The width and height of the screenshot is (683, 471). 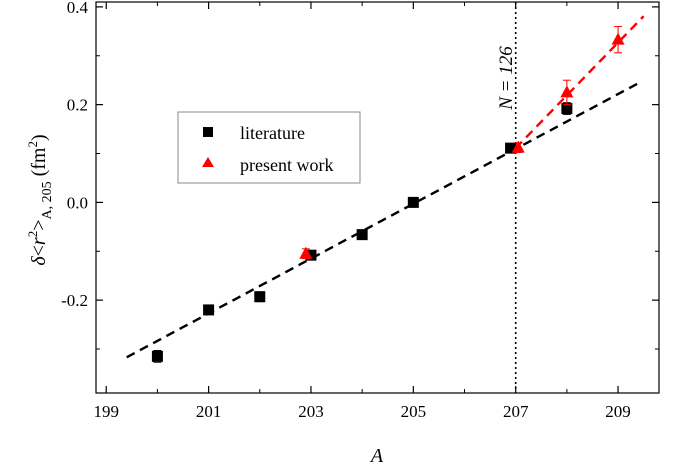 What do you see at coordinates (78, 8) in the screenshot?
I see `y-tick-label: 0.4` at bounding box center [78, 8].